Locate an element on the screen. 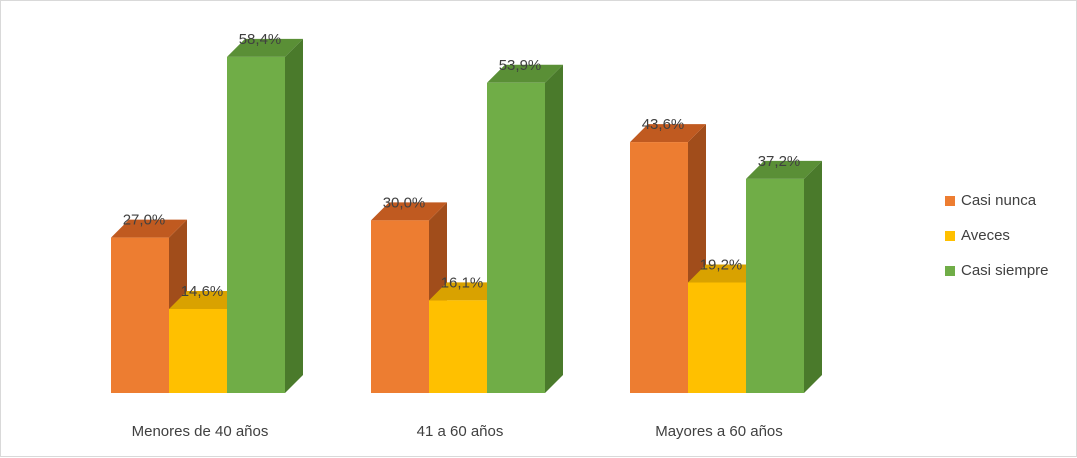  category-label: Menores de 40 años is located at coordinates (200, 431).